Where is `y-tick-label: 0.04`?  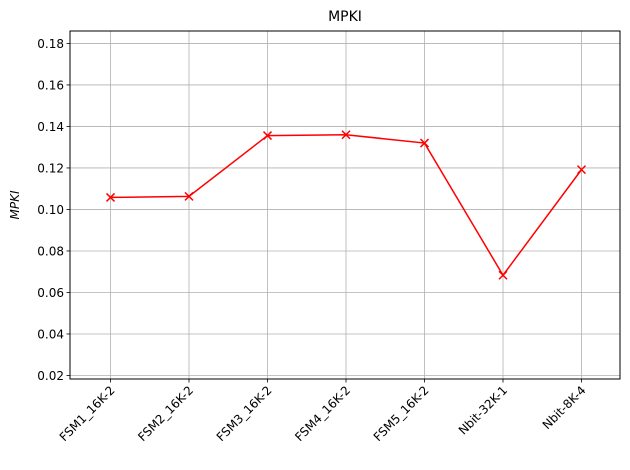
y-tick-label: 0.04 is located at coordinates (50, 334).